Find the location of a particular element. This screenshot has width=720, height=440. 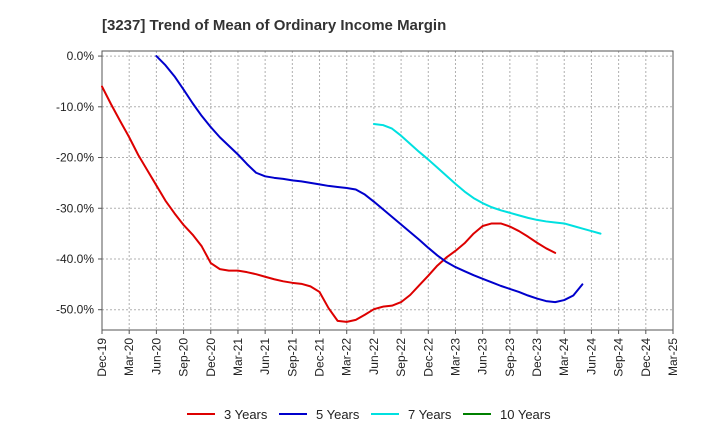

x-tick-label: Dec-19 is located at coordinates (102, 357).